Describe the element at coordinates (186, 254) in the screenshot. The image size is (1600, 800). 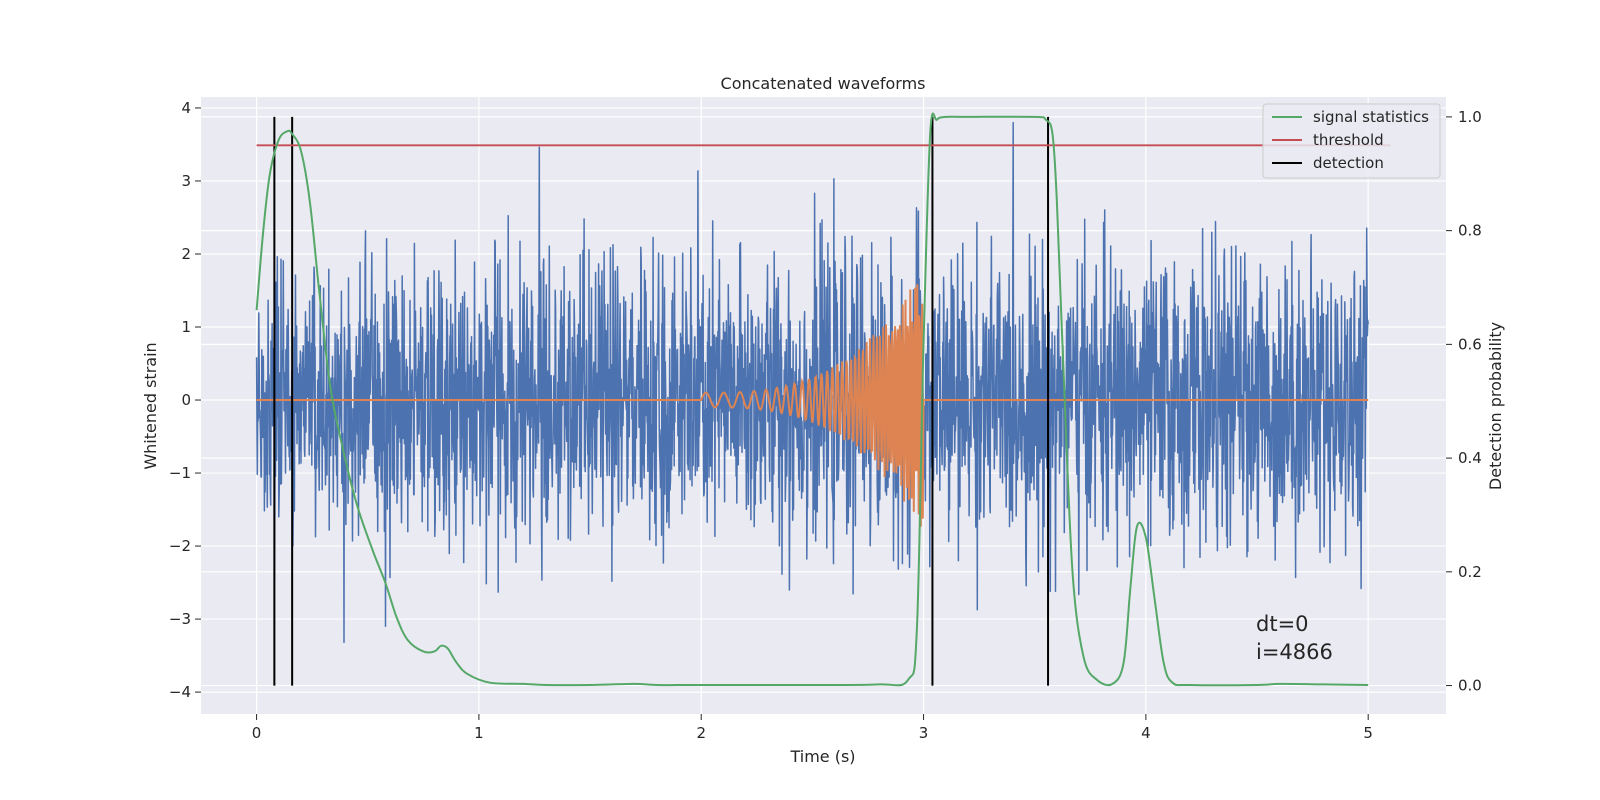
I see `y-tick-label: 2` at that location.